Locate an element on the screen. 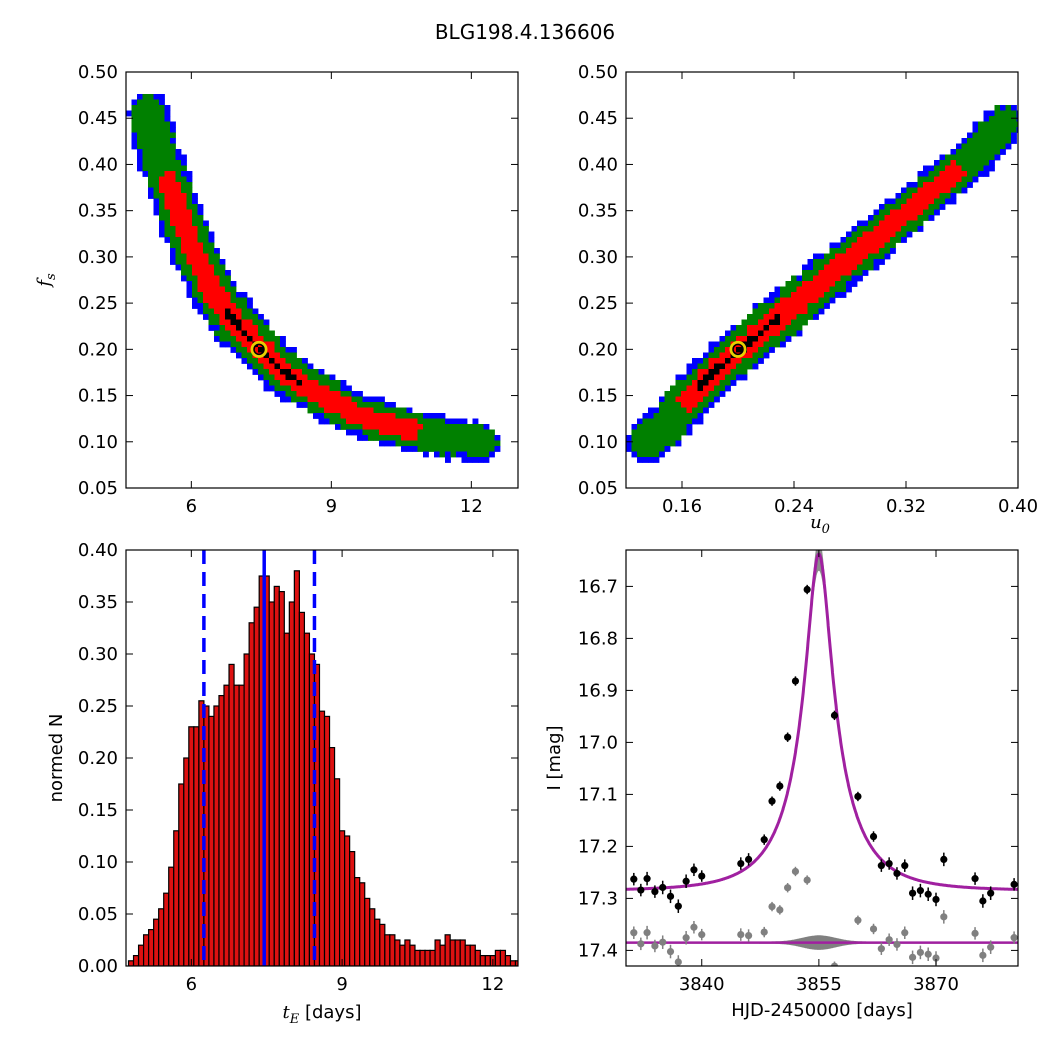 The width and height of the screenshot is (1050, 1050). y-tick-label: 0.10 is located at coordinates (98, 442).